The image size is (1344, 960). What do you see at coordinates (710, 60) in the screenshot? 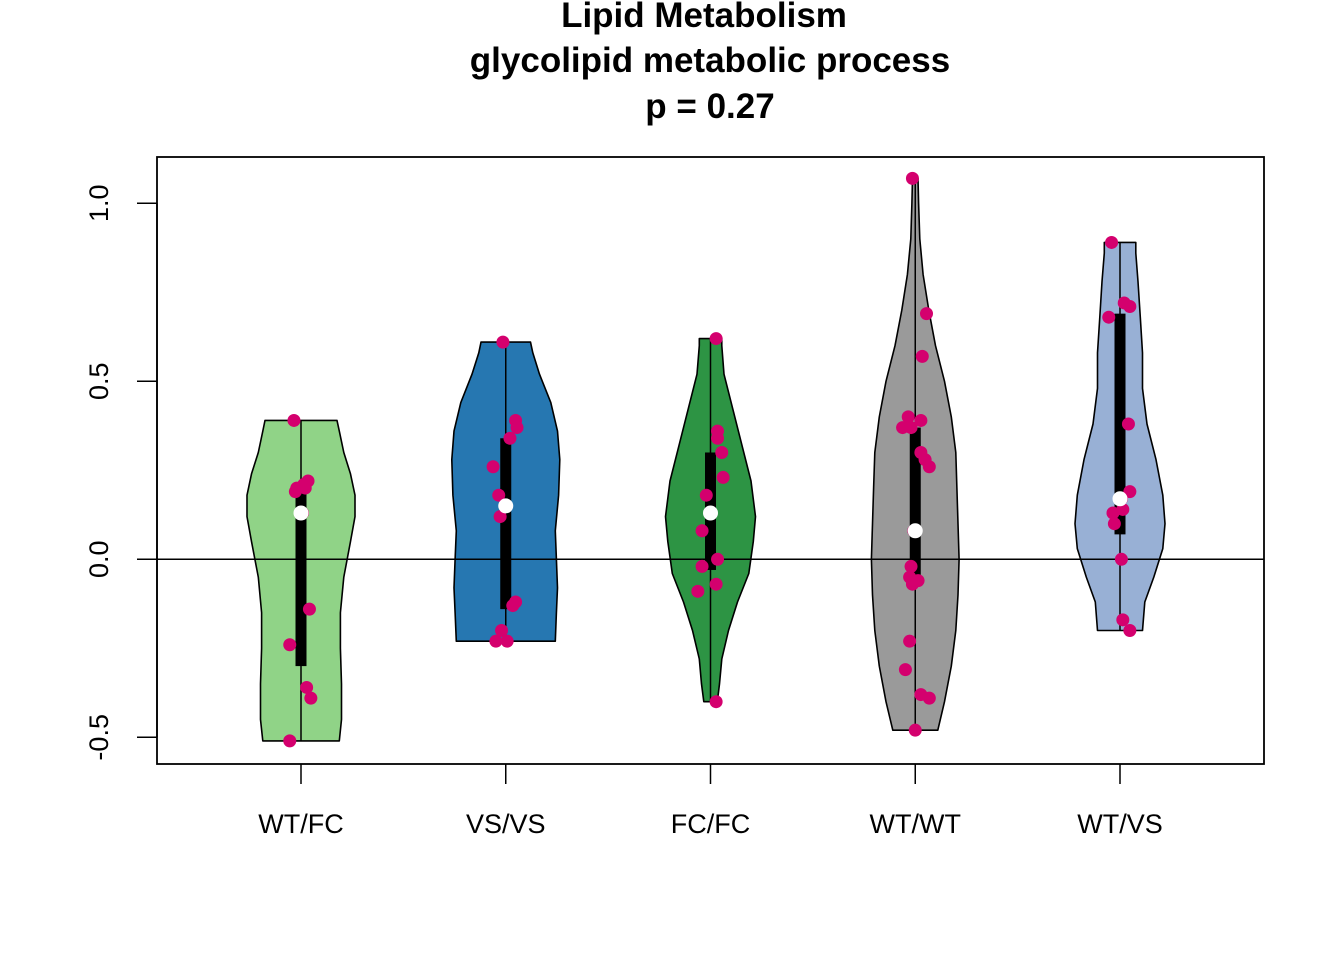
I see `chart-title-line-2: glycolipid metabolic process` at bounding box center [710, 60].